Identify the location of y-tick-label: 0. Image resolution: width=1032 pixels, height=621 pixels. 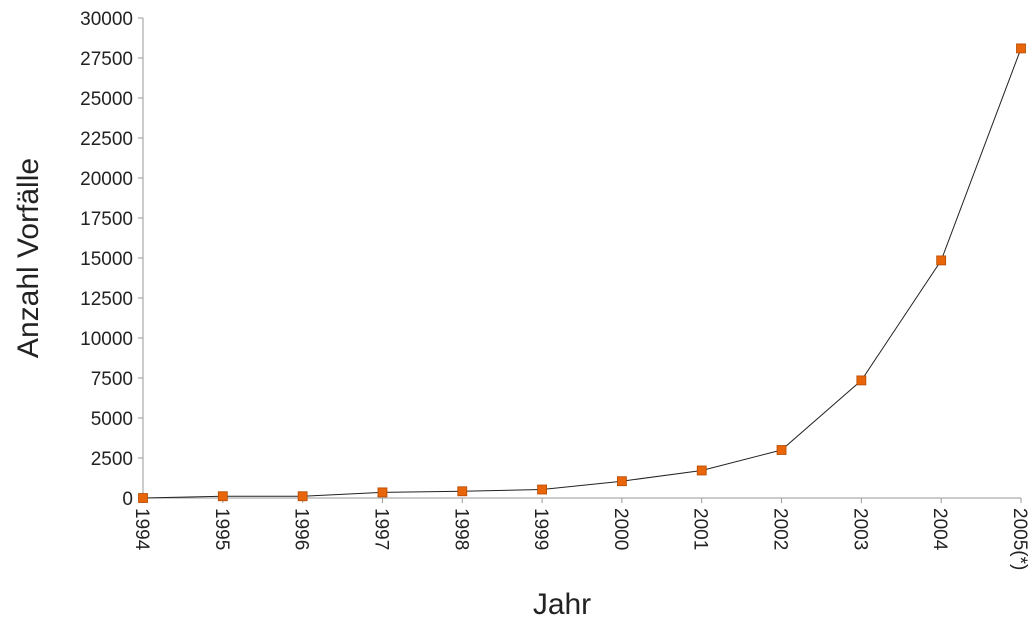
(127, 499).